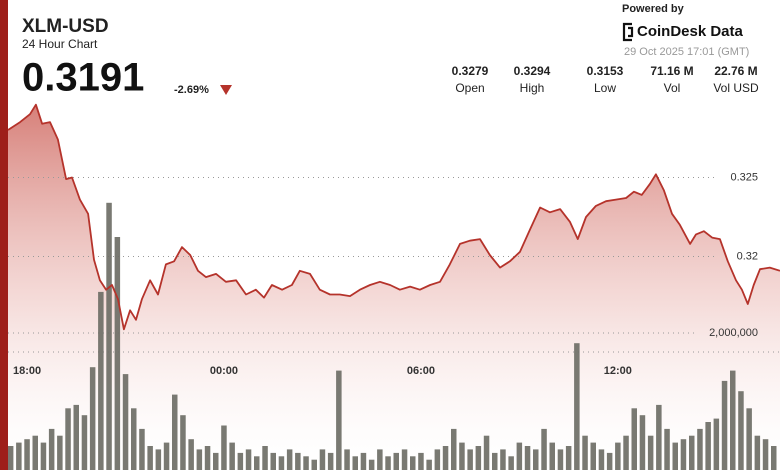 The width and height of the screenshot is (780, 470). What do you see at coordinates (653, 9) in the screenshot?
I see `powered-by: Powered by` at bounding box center [653, 9].